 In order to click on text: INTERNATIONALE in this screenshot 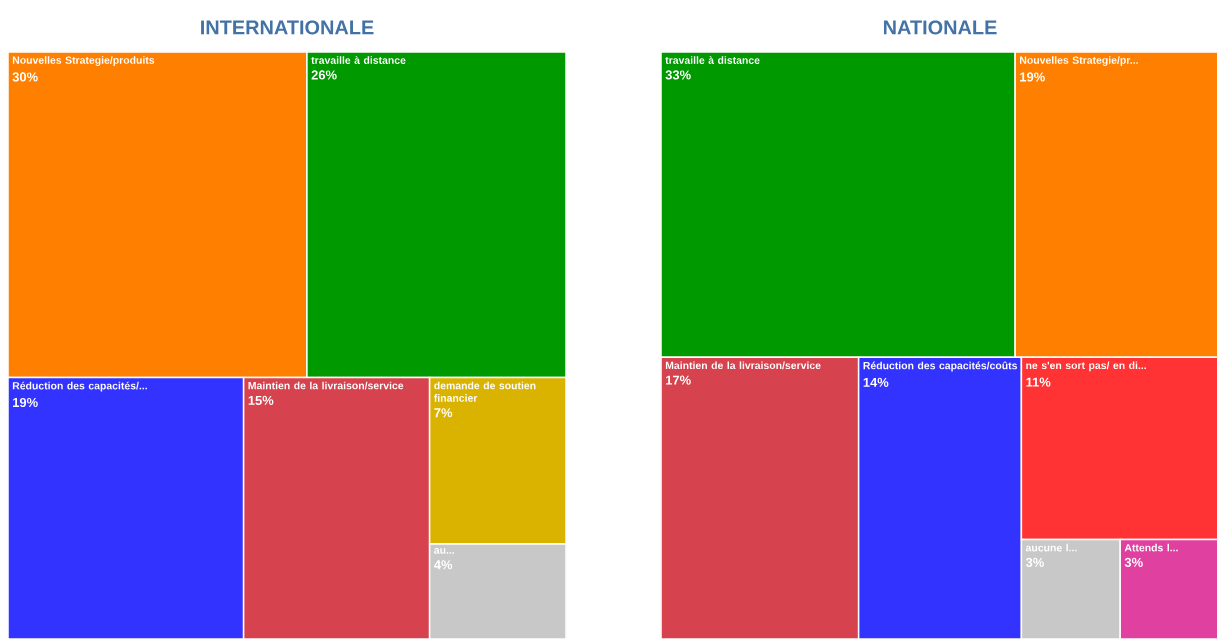, I will do `click(287, 27)`.